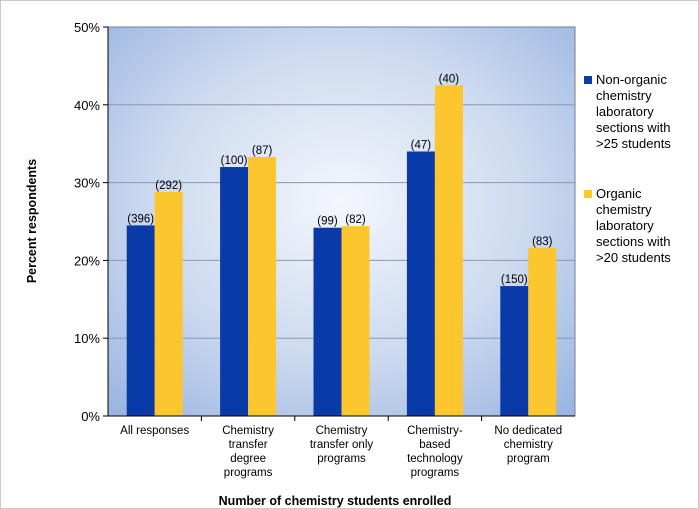 This screenshot has height=509, width=699. I want to click on legend-label: Non-organic, so click(631, 79).